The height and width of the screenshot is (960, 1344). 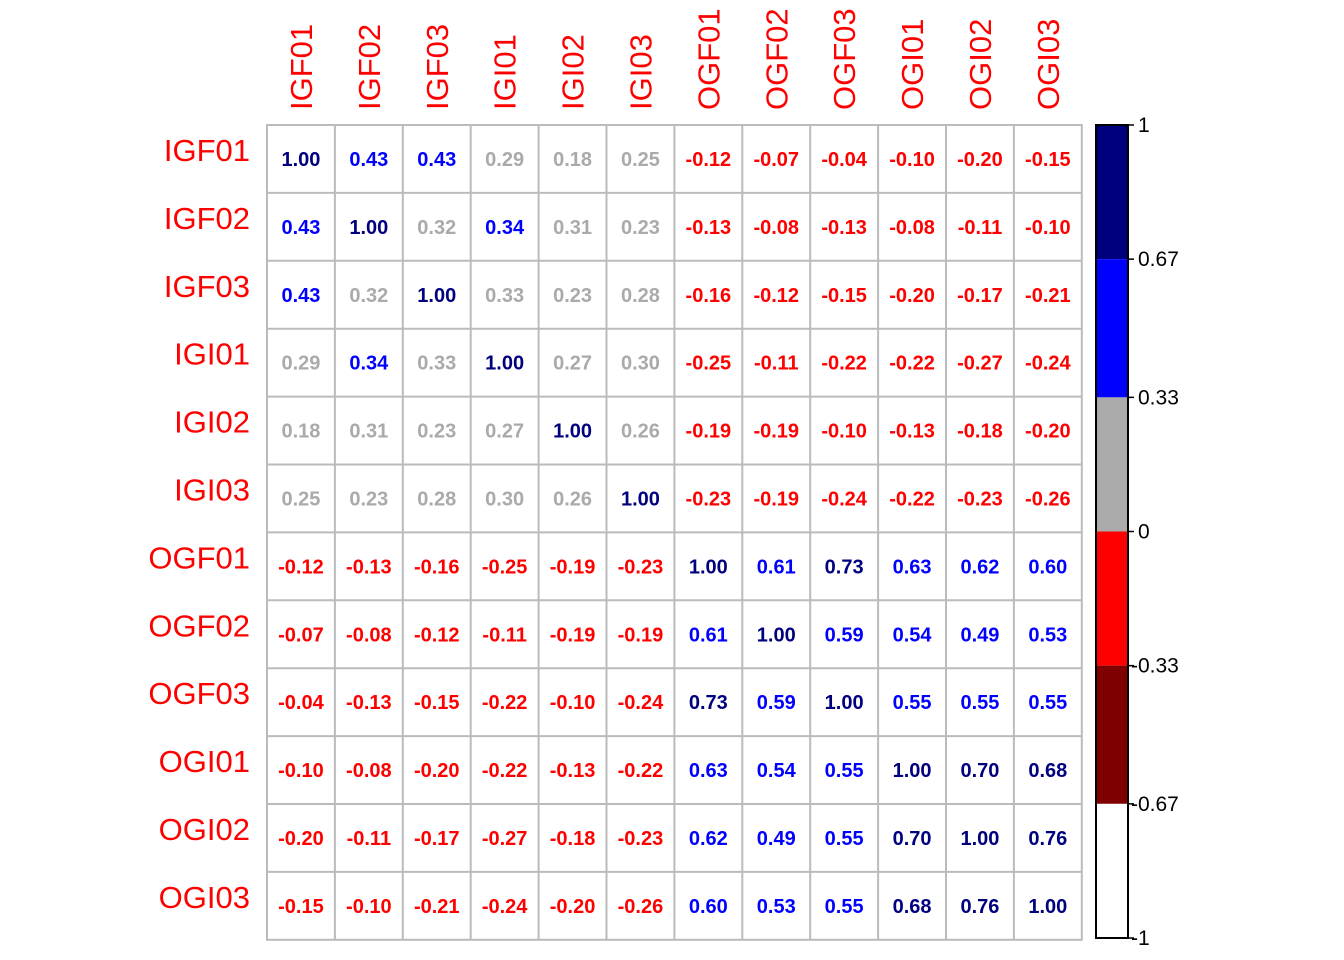 What do you see at coordinates (1155, 666) in the screenshot?
I see `legend-tick-label: -0.33` at bounding box center [1155, 666].